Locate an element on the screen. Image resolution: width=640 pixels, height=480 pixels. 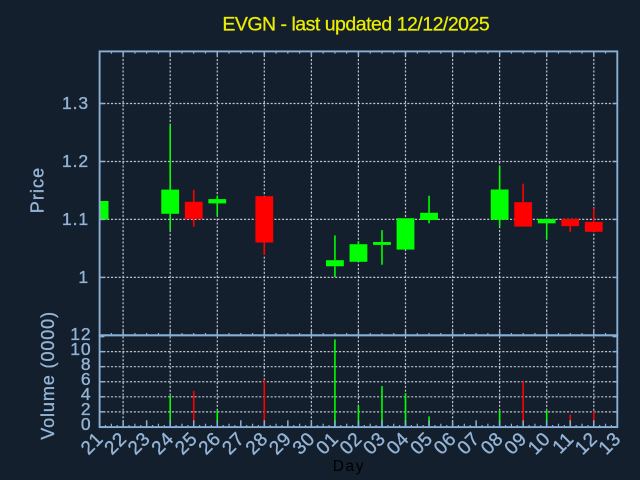
svg-text: 12 is located at coordinates (80, 334).